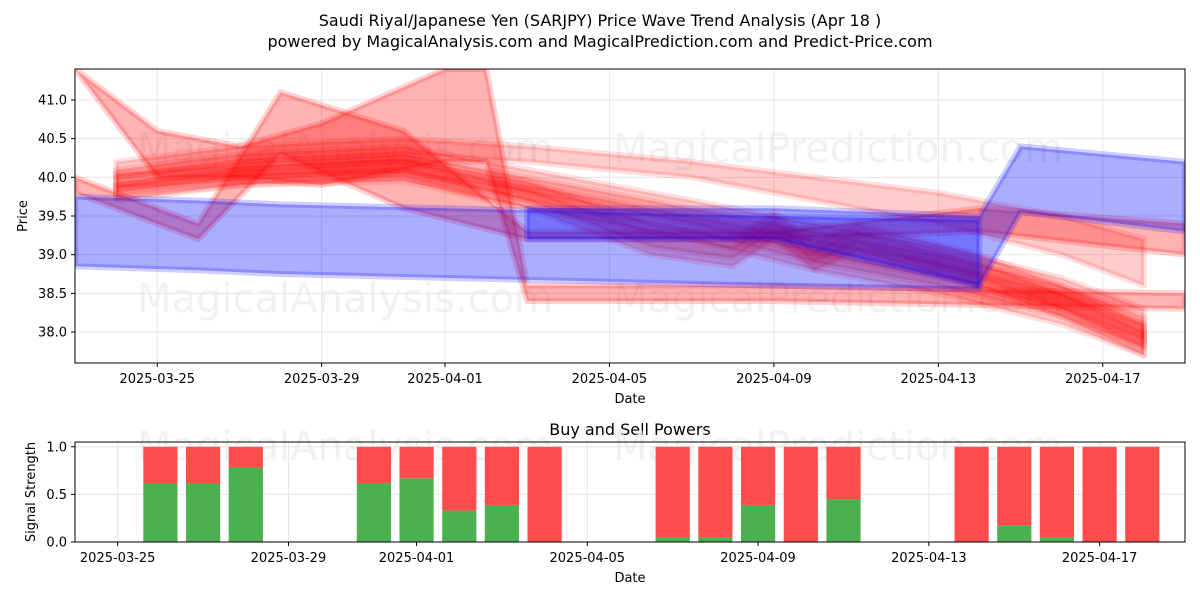 Image resolution: width=1200 pixels, height=600 pixels. I want to click on price-x-tick-label: 2025-04-09, so click(774, 379).